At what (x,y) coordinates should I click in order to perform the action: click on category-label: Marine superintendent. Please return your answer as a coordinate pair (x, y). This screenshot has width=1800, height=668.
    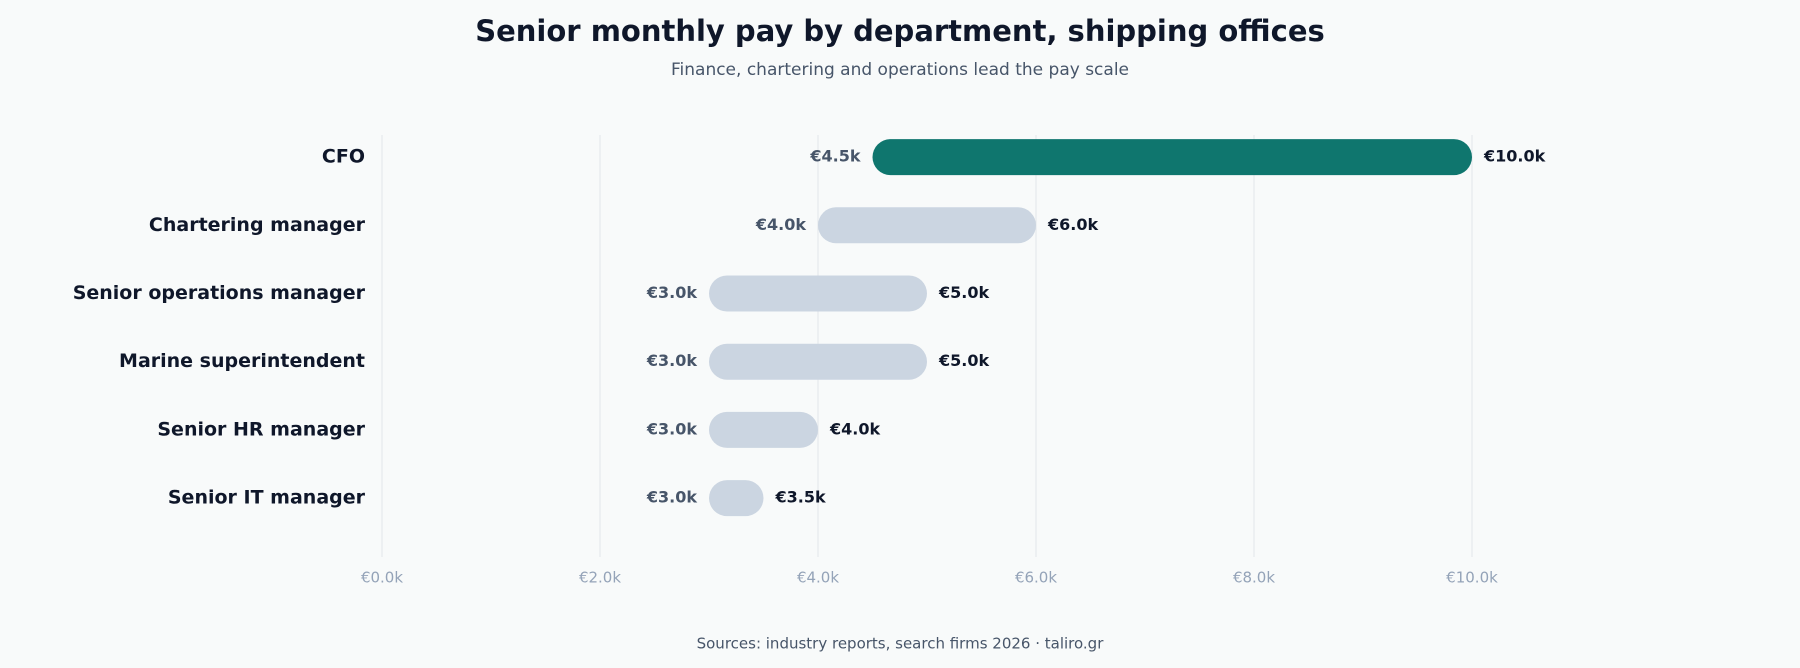
    Looking at the image, I should click on (242, 361).